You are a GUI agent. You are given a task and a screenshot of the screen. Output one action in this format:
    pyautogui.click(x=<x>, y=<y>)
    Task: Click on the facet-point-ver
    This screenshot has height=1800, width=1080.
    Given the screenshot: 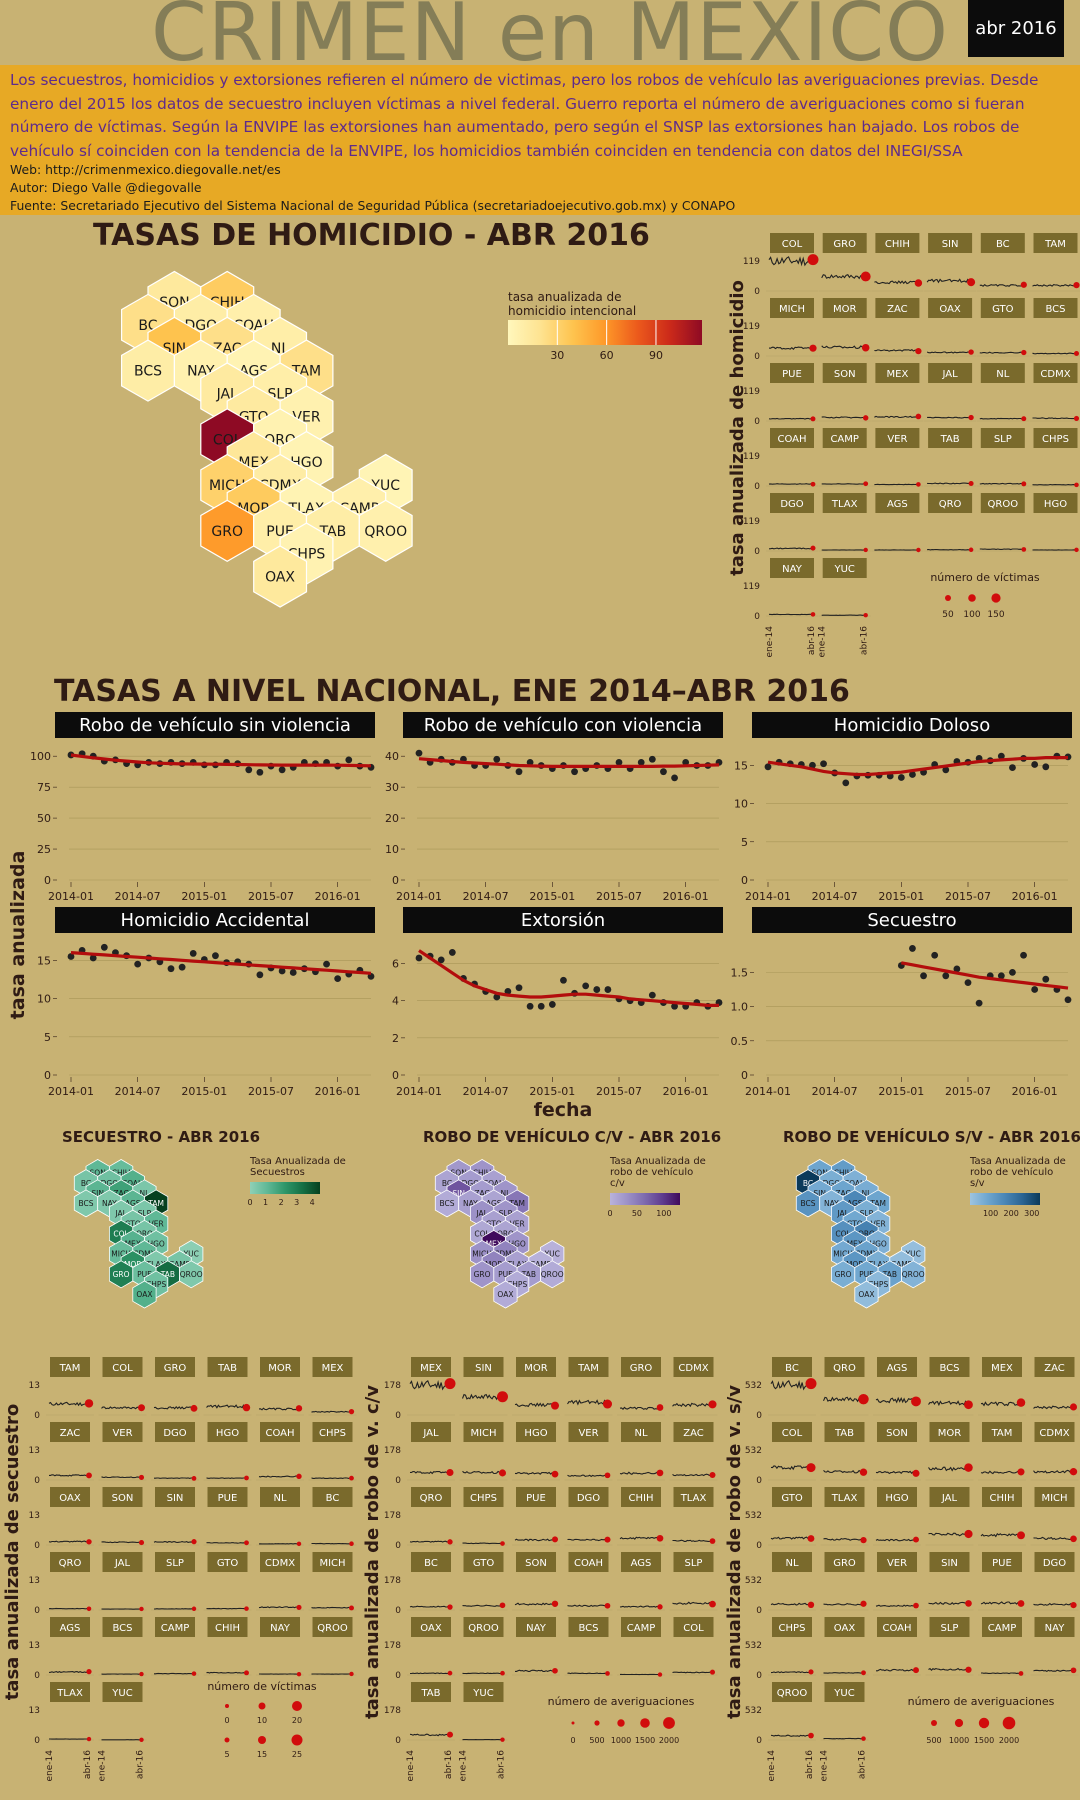 What is the action you would take?
    pyautogui.click(x=916, y=1605)
    